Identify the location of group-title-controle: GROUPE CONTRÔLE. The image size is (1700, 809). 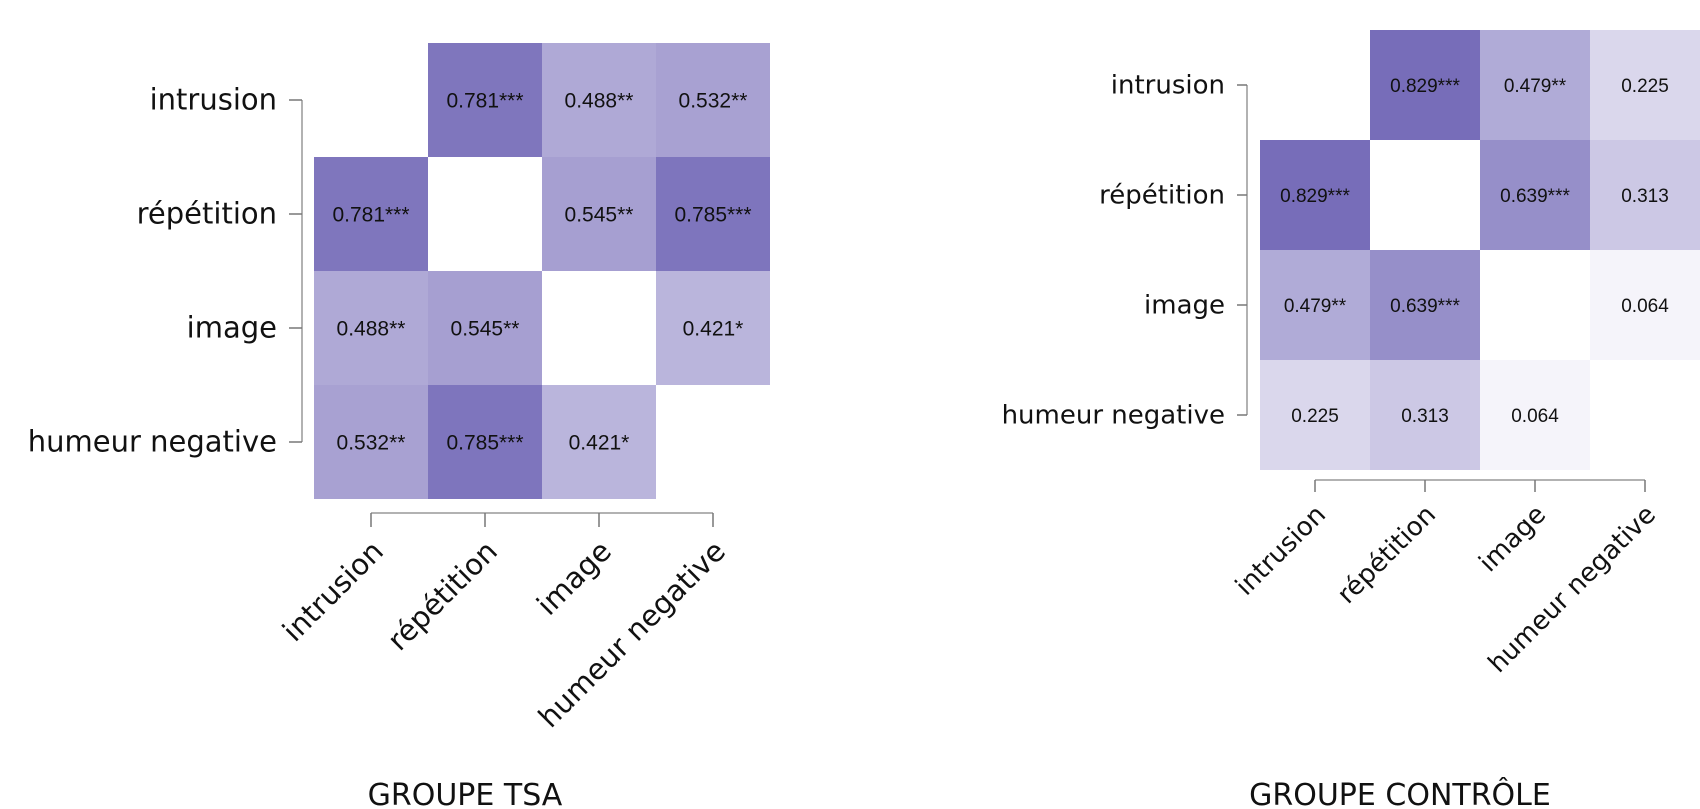
(1400, 792).